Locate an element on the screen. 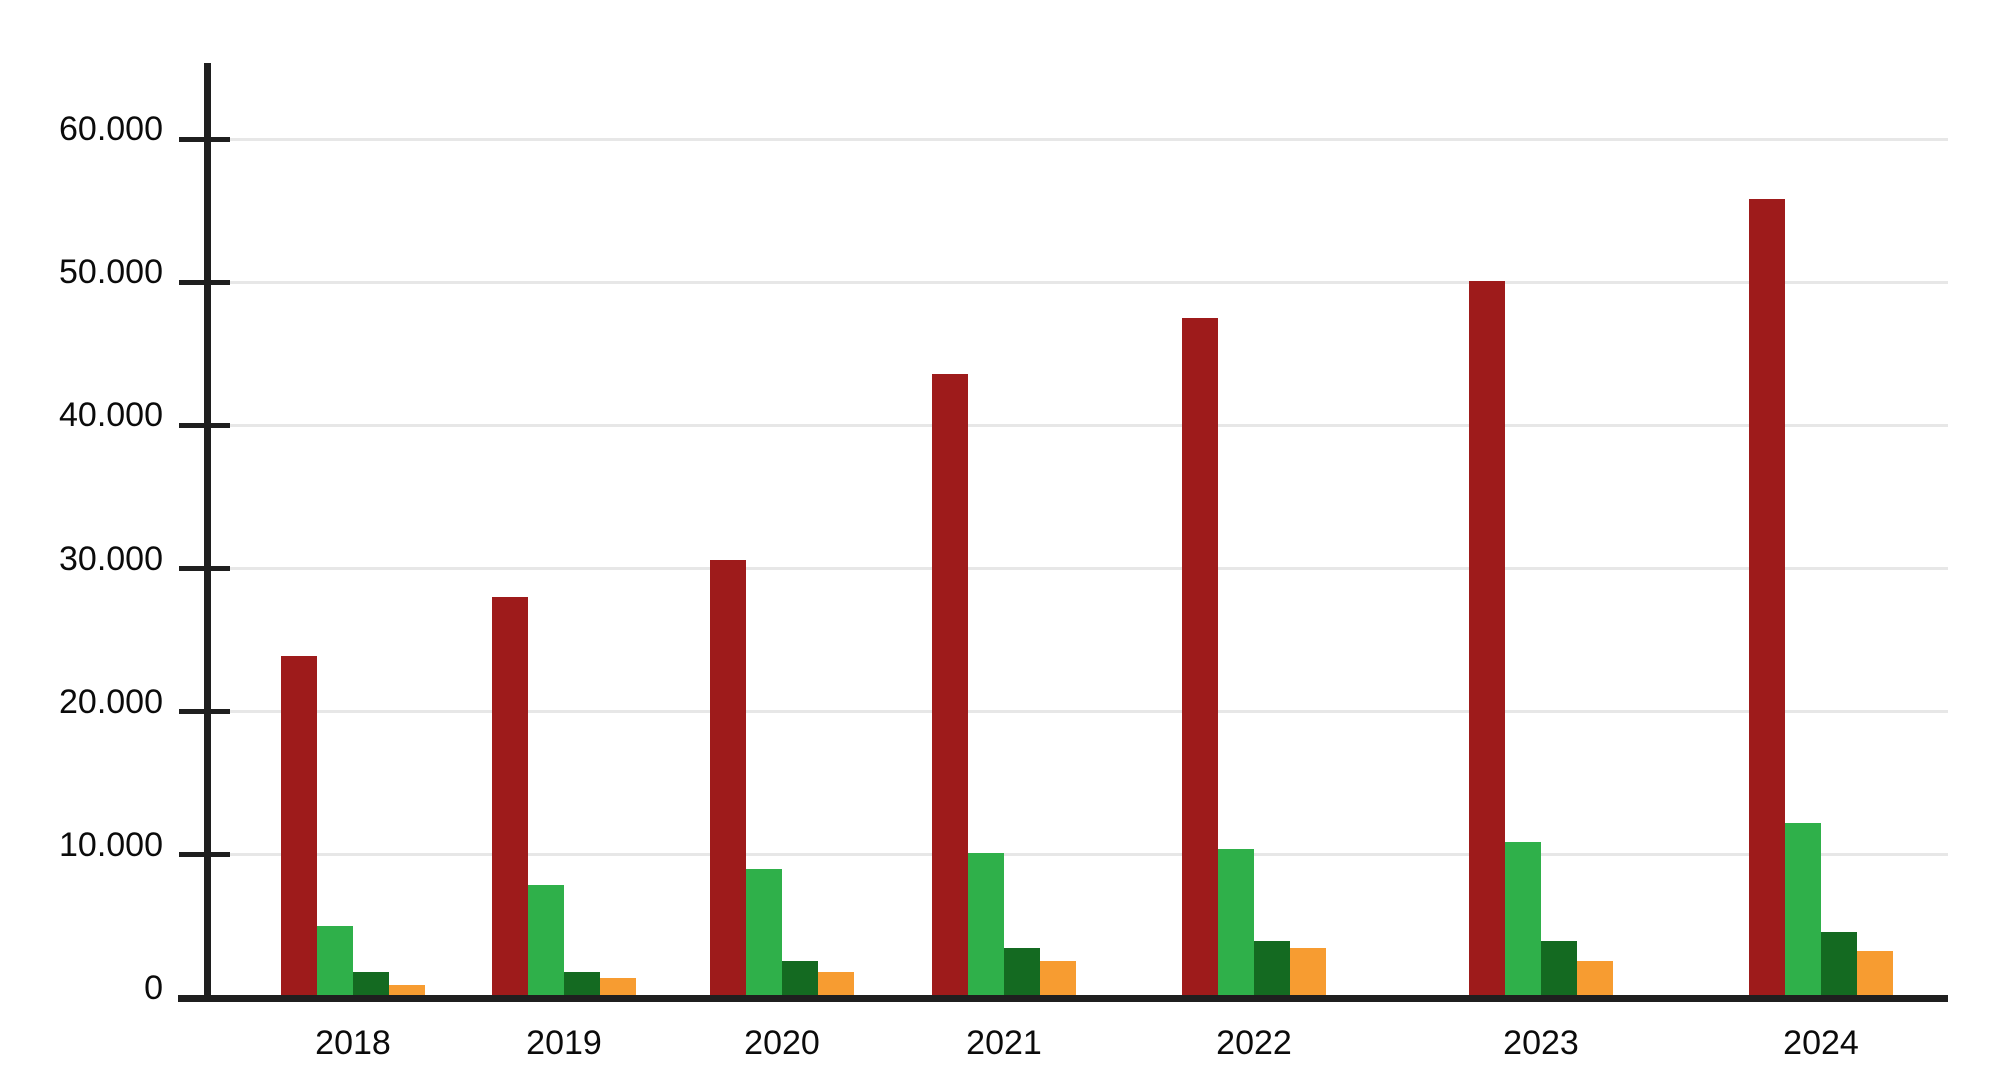 This screenshot has height=1080, width=1999. bar-2022-green is located at coordinates (1236, 923).